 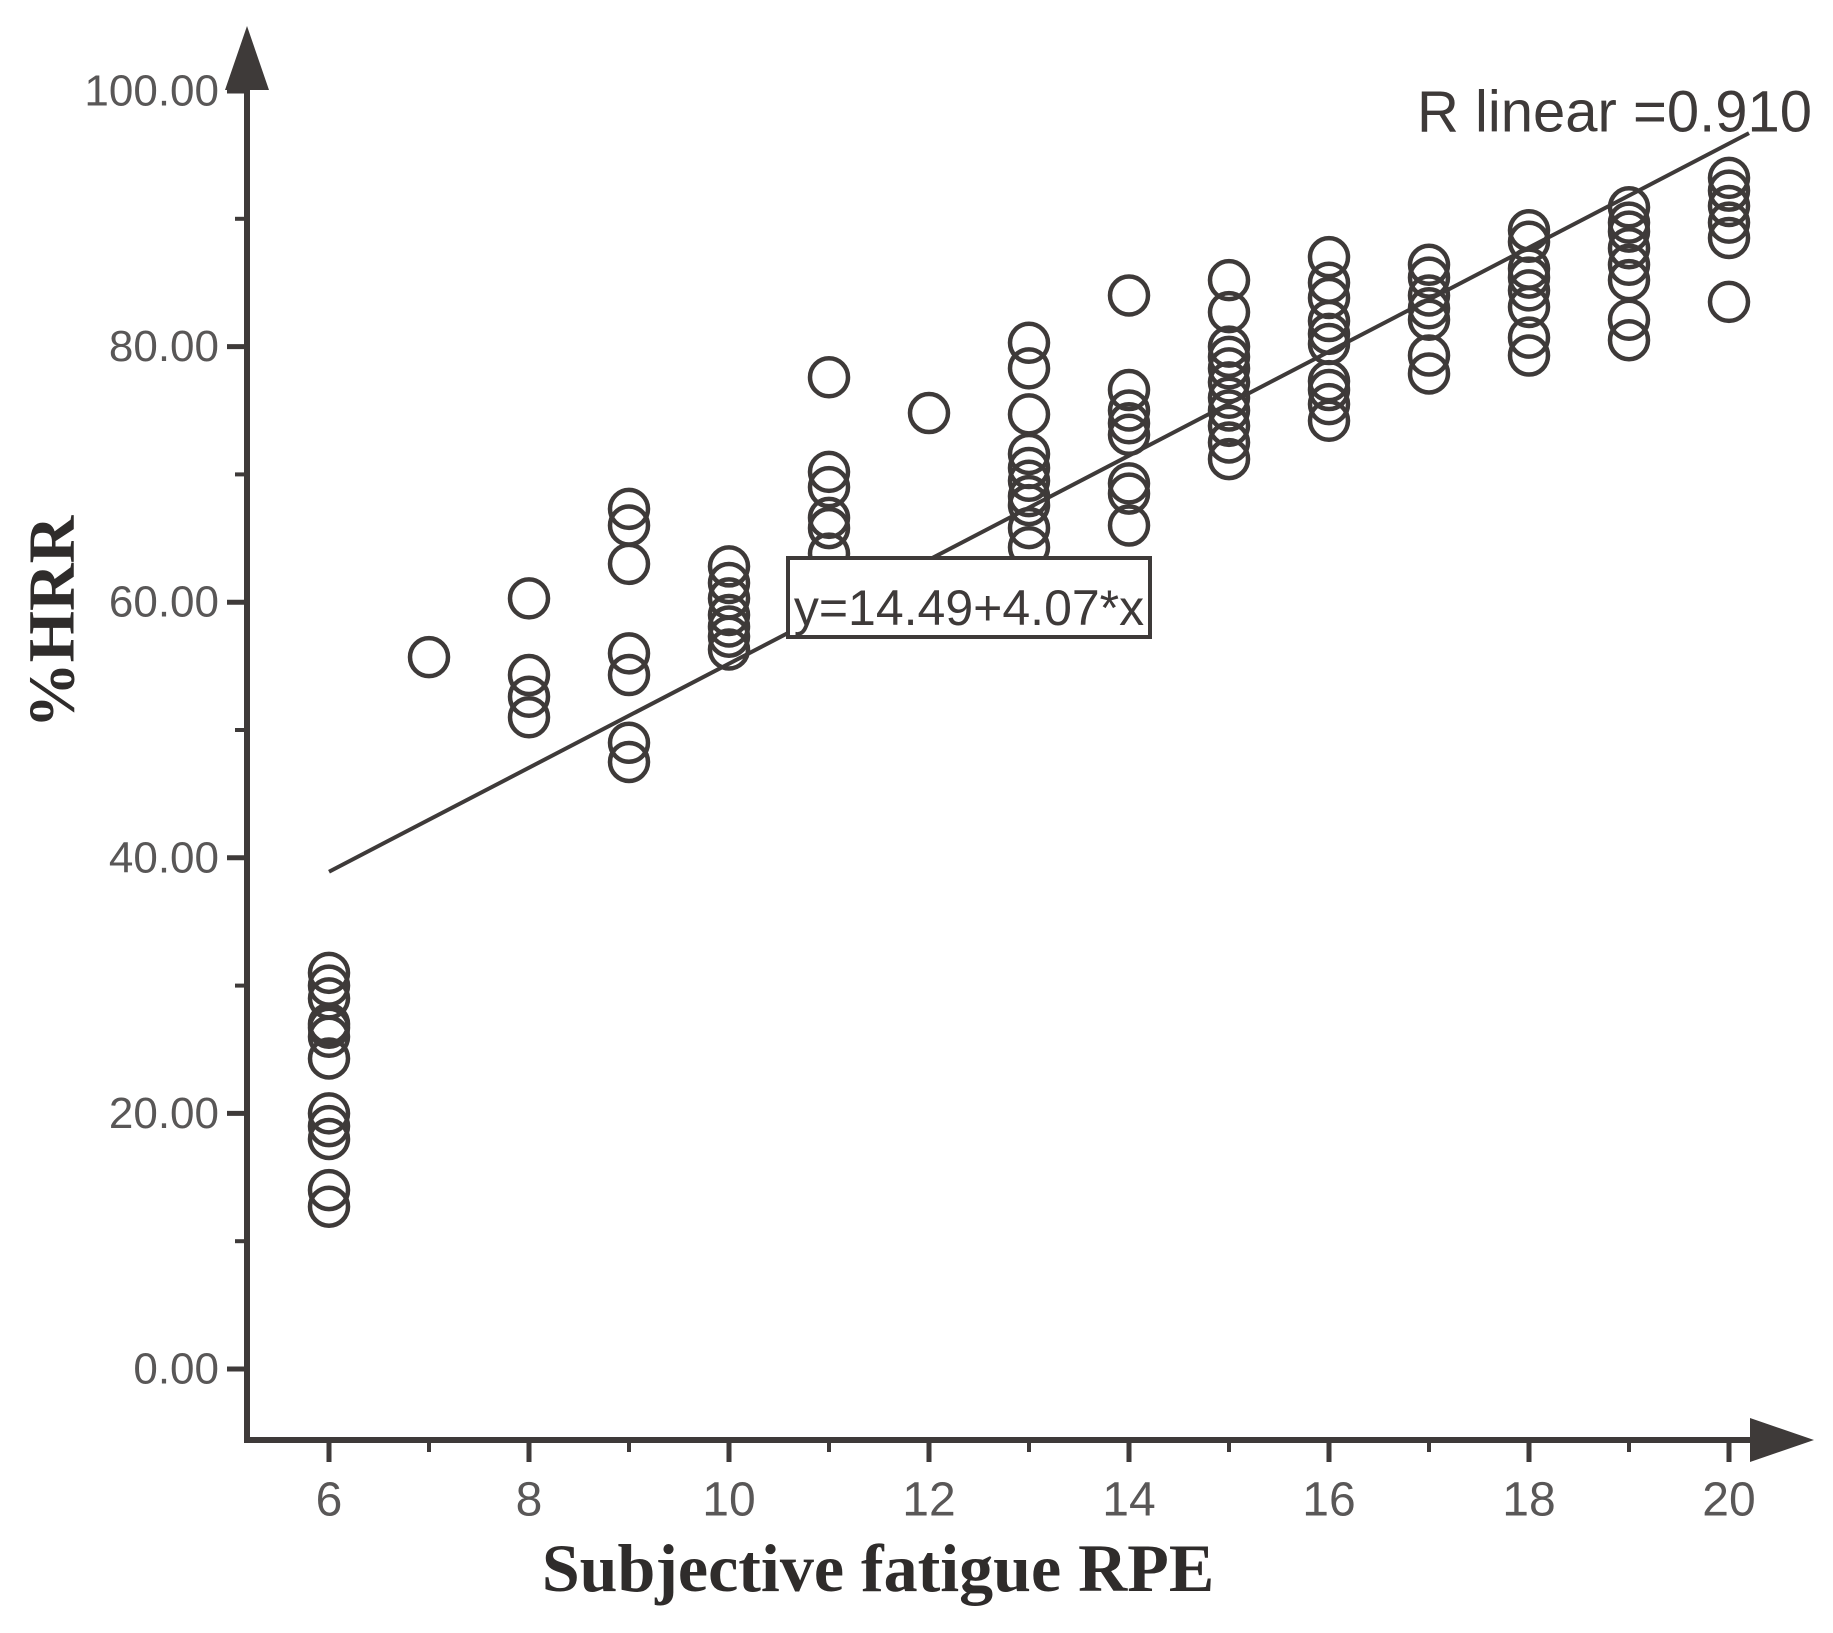 What do you see at coordinates (164, 346) in the screenshot?
I see `y-tick-label: 80.00` at bounding box center [164, 346].